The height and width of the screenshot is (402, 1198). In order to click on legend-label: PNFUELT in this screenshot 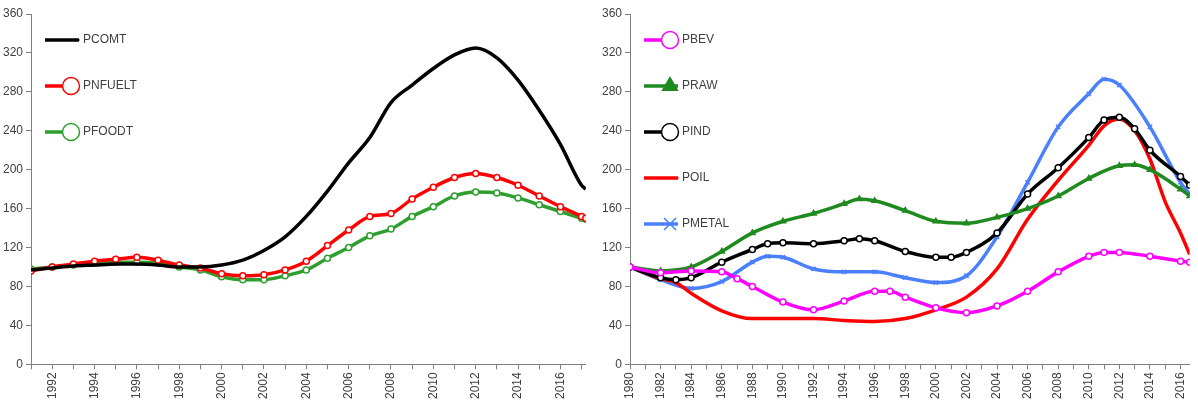, I will do `click(110, 85)`.